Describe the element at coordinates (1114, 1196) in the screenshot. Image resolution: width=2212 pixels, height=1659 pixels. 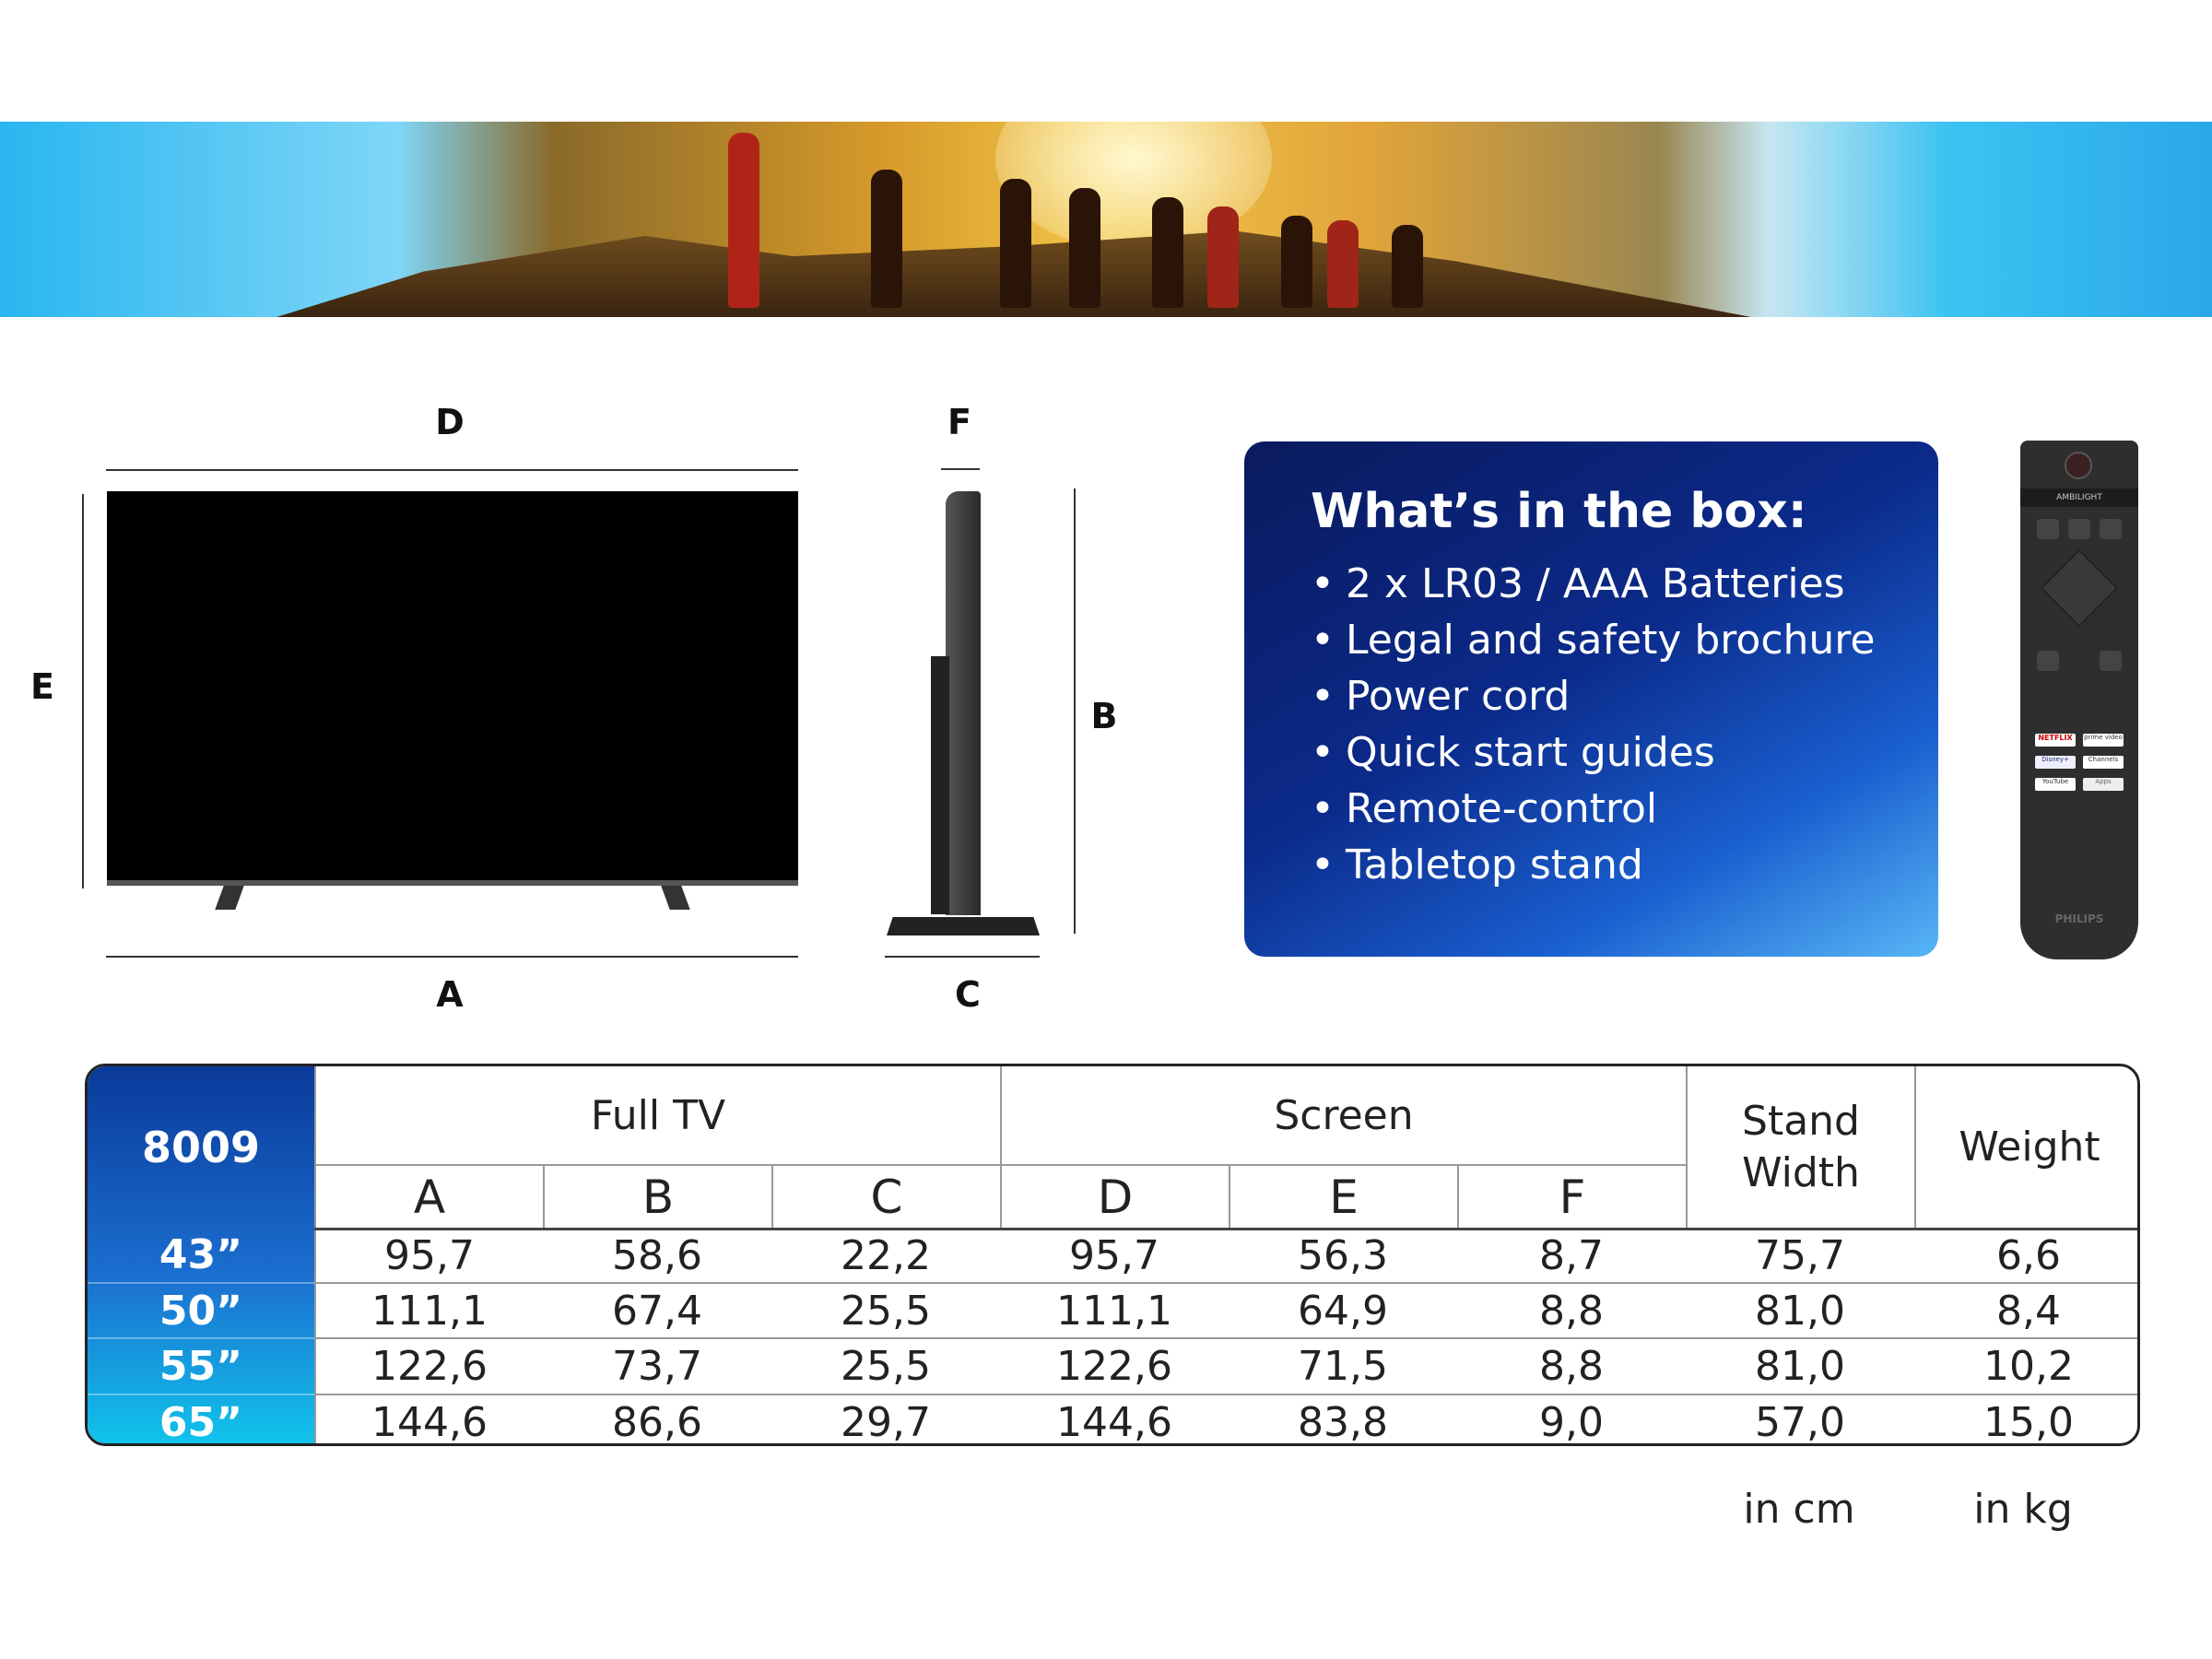
I see `subheader-d: D` at that location.